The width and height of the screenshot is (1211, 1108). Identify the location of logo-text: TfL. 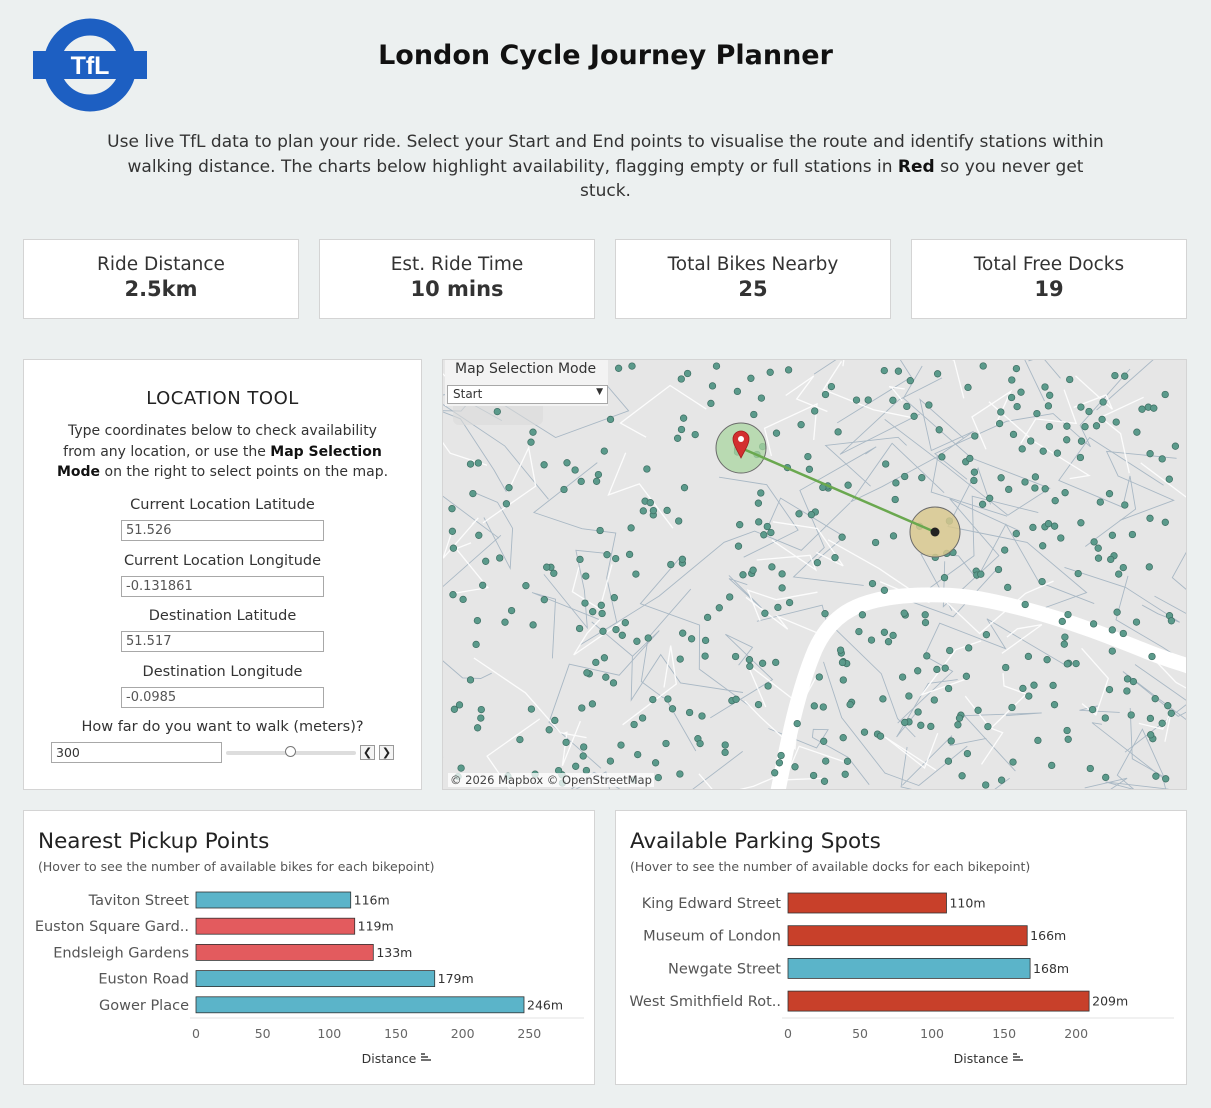
(90, 66).